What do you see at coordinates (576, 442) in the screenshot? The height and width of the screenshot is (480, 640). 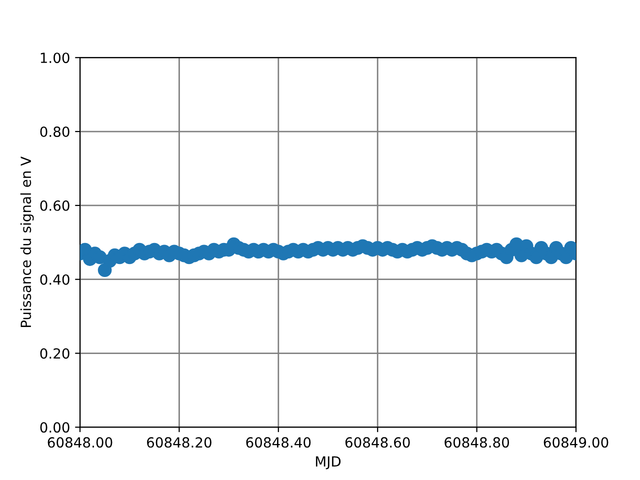 I see `x-tick-label: 60849.00` at bounding box center [576, 442].